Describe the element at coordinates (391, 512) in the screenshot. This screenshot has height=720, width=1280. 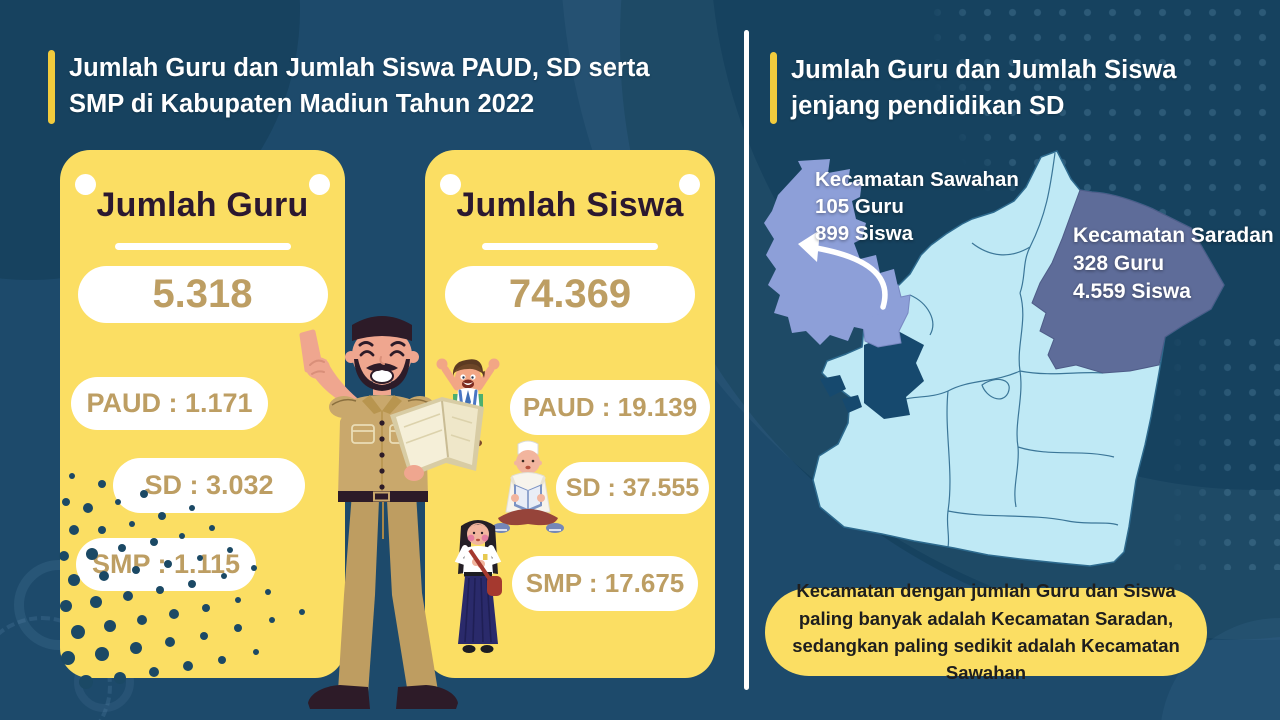
I see `pointing-teacher-illustration` at that location.